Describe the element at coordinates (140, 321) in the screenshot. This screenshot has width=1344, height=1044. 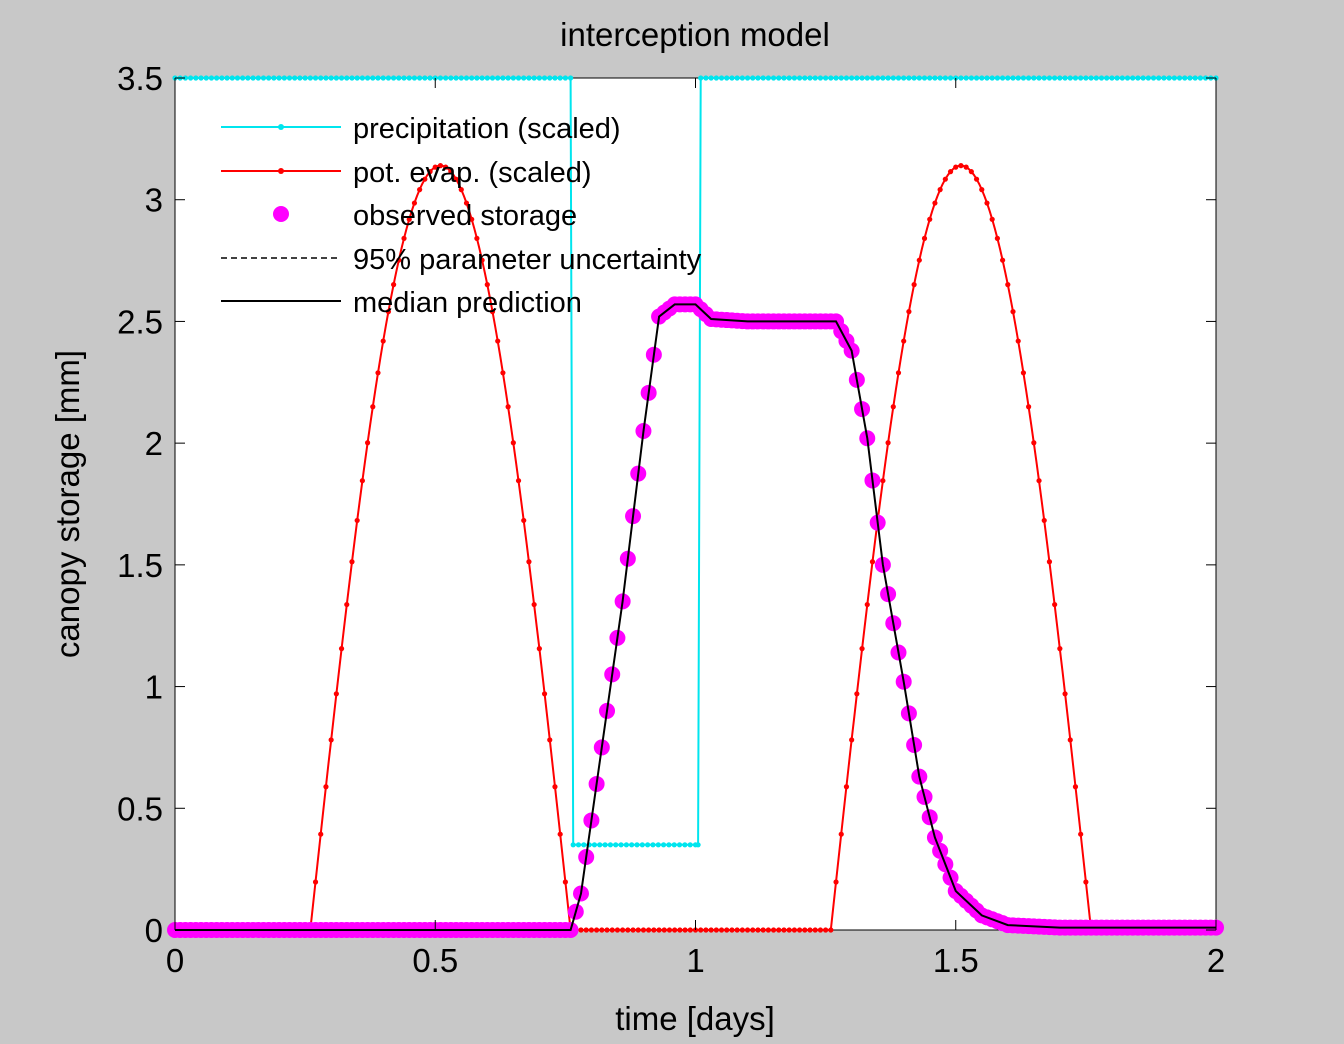
I see `y-tick-label: 2.5` at that location.